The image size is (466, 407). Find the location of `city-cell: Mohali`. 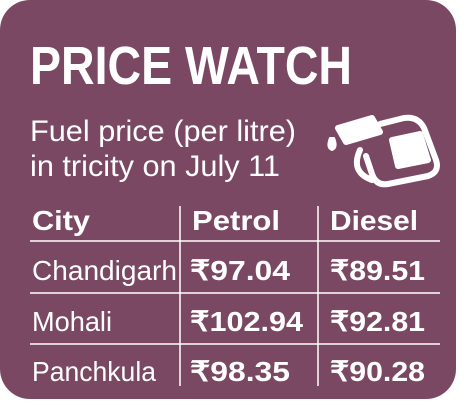

city-cell: Mohali is located at coordinates (72, 321).